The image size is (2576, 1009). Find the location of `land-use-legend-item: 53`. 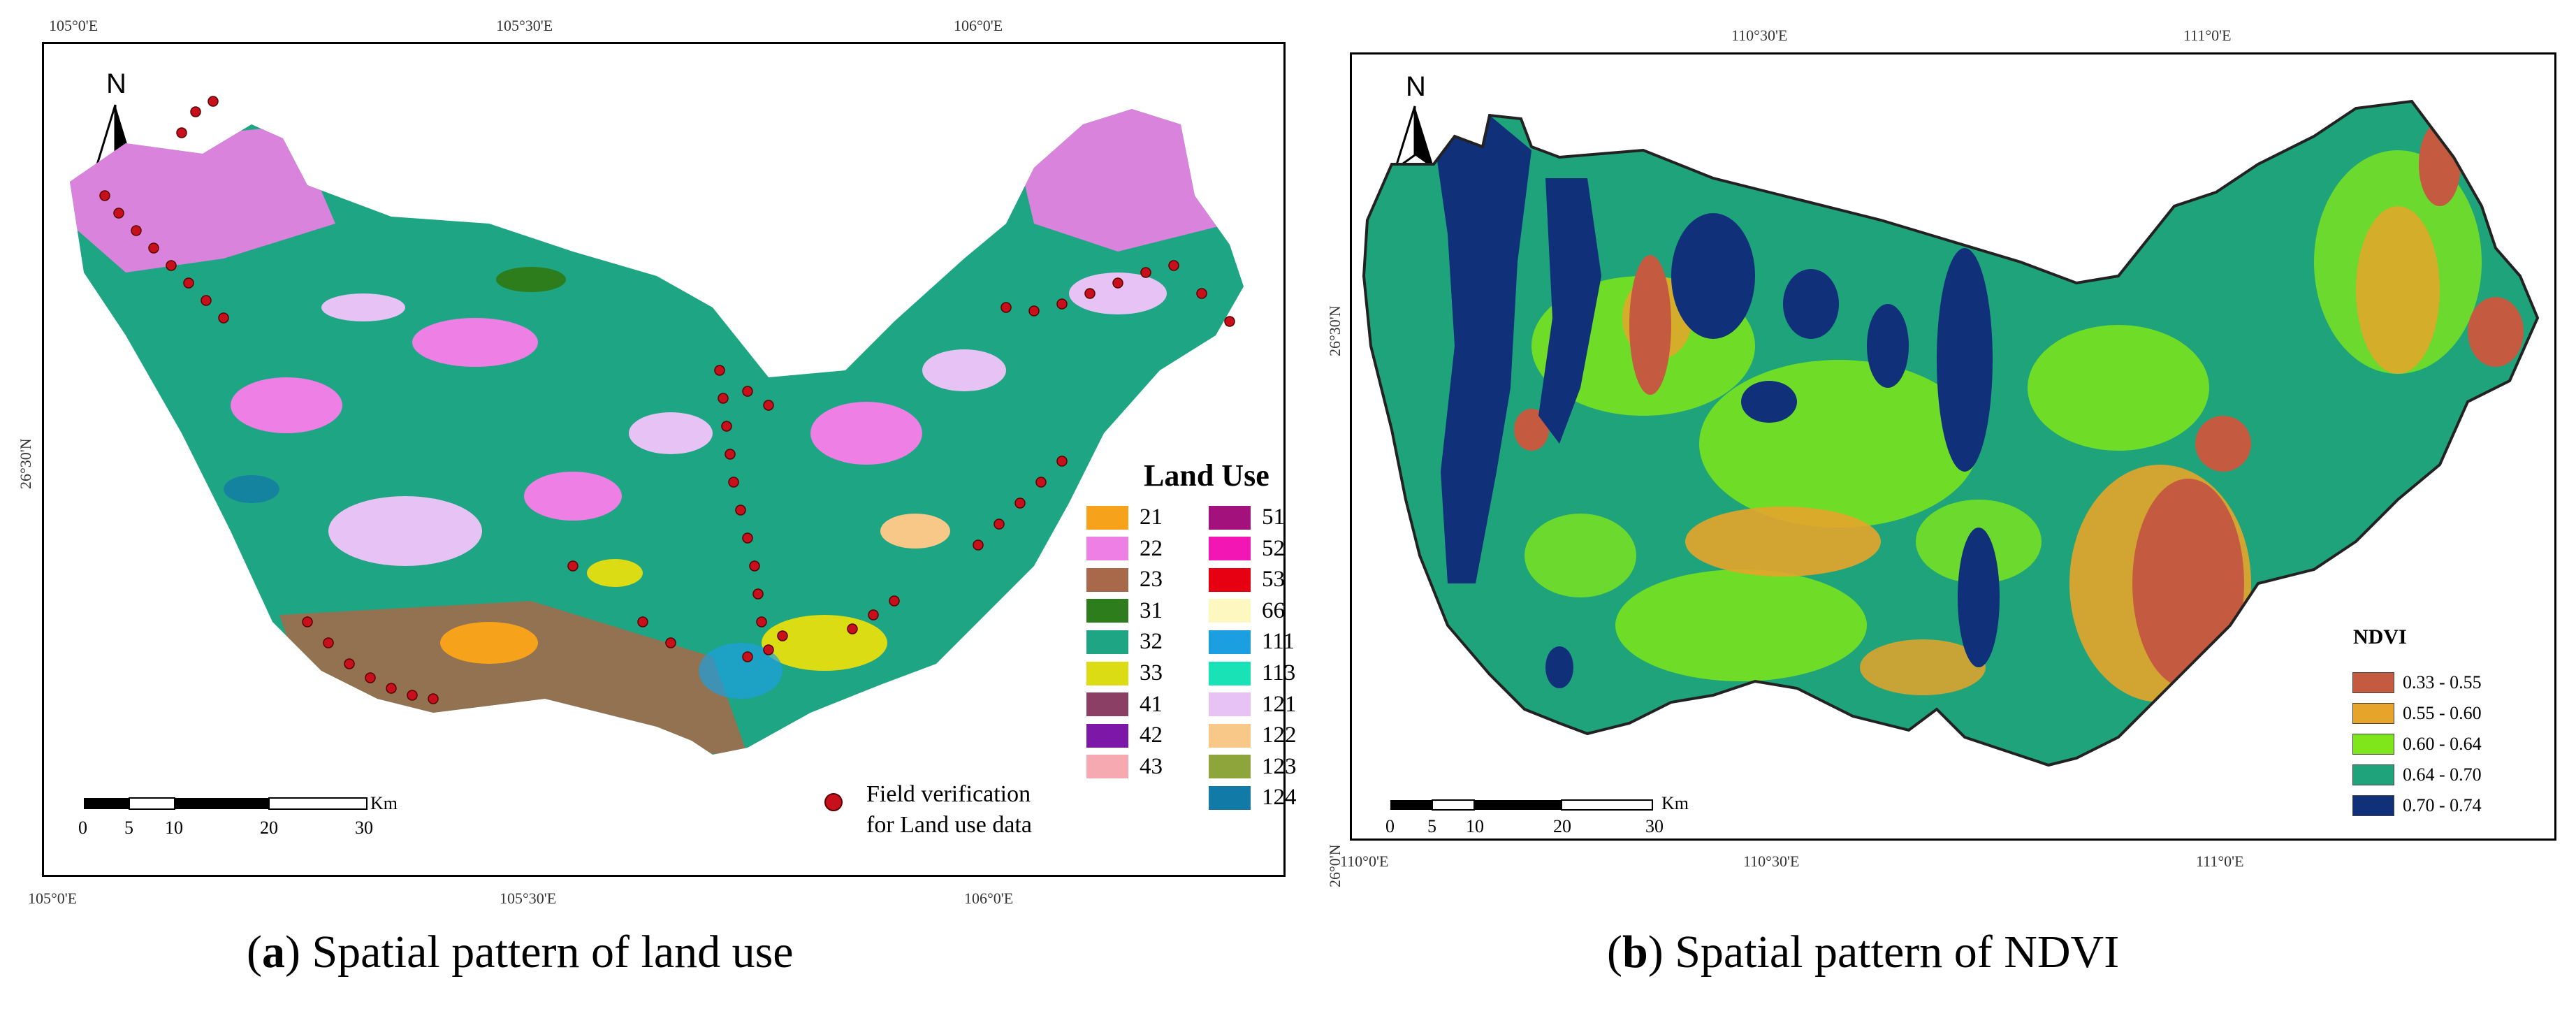

land-use-legend-item: 53 is located at coordinates (1247, 580).